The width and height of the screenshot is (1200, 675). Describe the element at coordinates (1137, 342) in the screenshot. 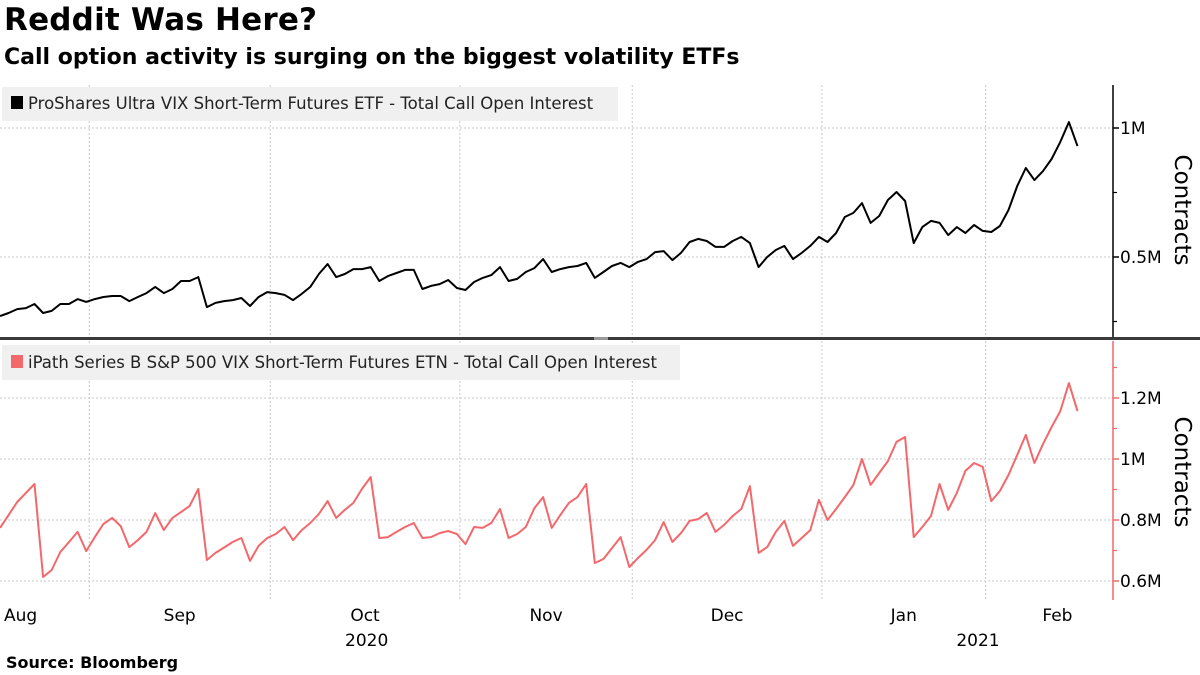

I see `axes: 1M 0.5M 1.2M 1M 0.8M 0.6M` at that location.